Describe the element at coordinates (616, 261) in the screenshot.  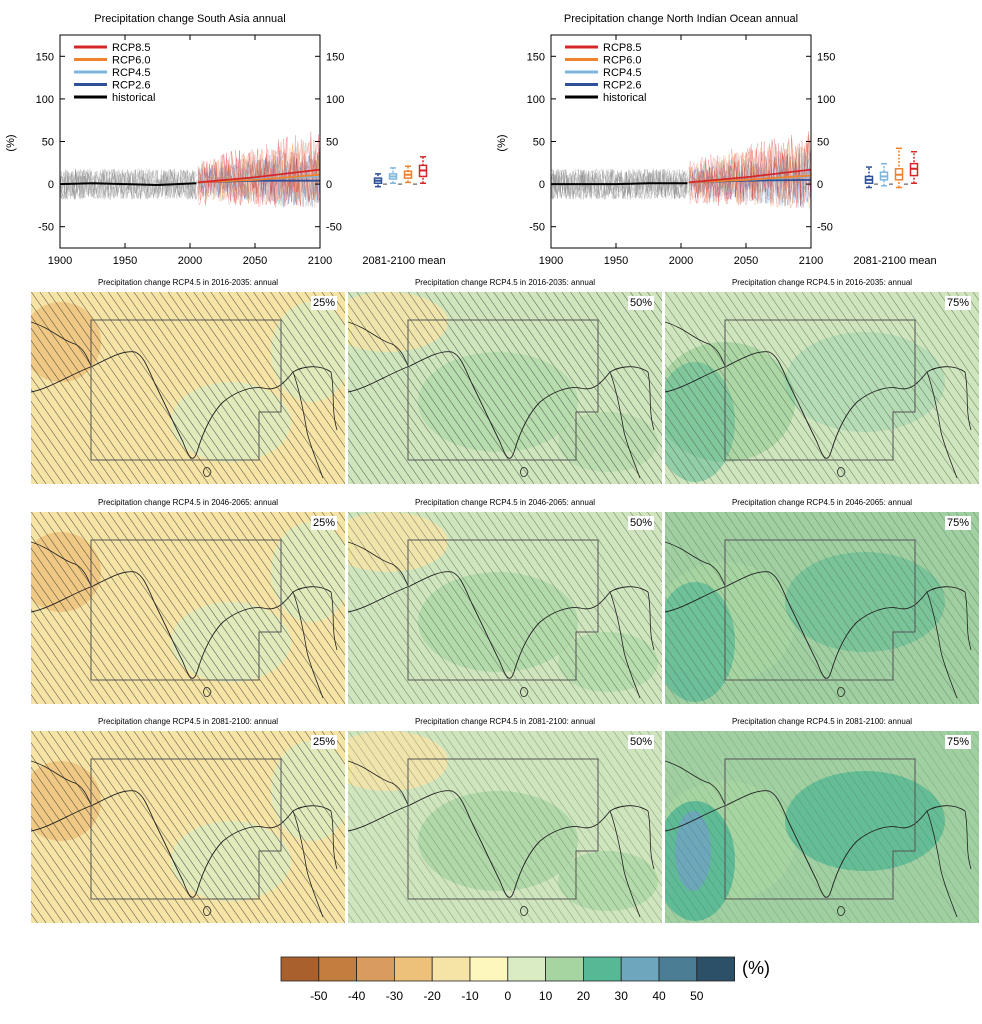
I see `x-tick-label: 1950` at that location.